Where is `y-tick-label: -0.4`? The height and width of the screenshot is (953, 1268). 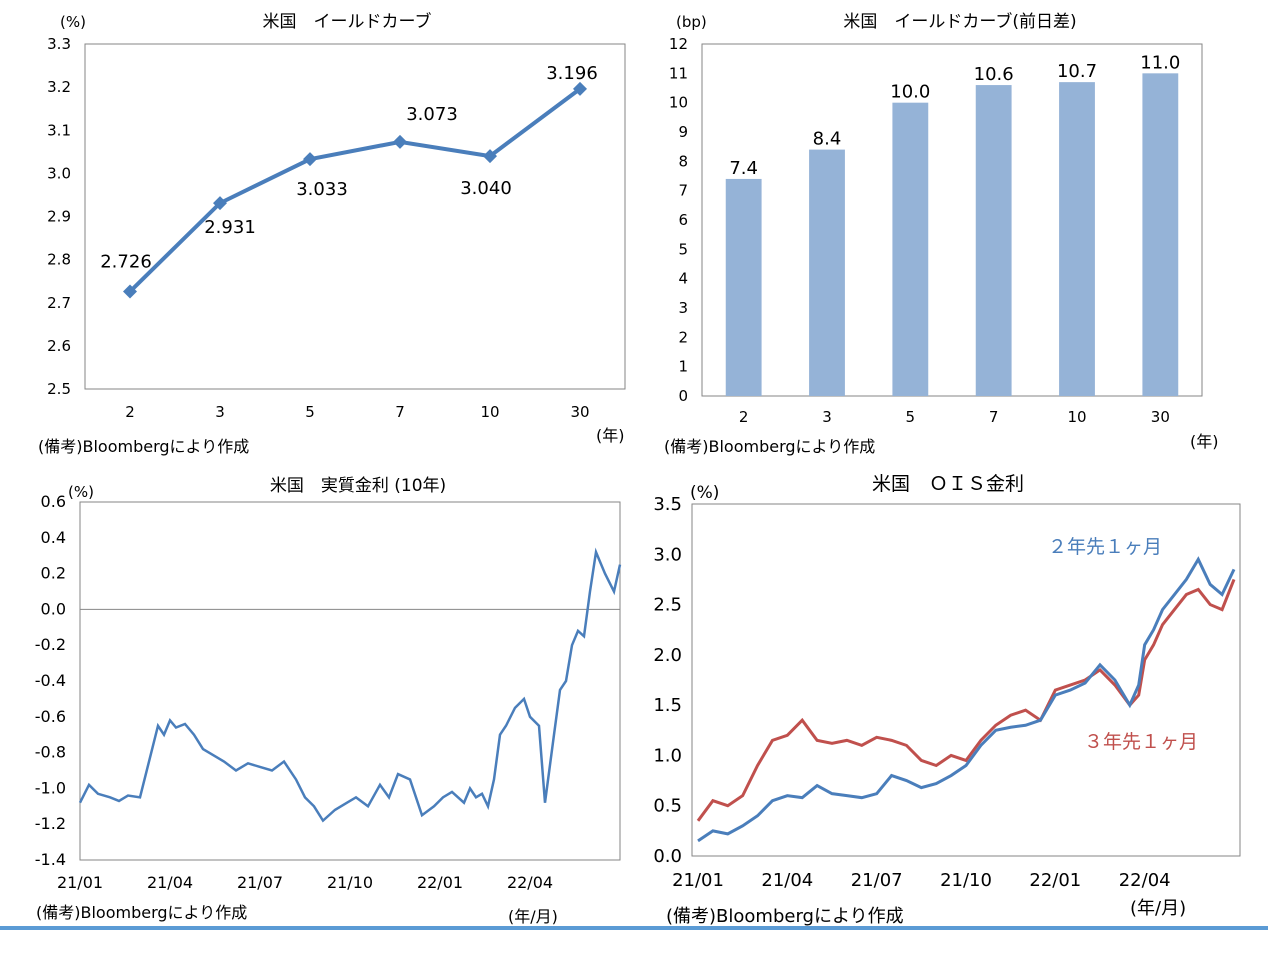 y-tick-label: -0.4 is located at coordinates (50, 680).